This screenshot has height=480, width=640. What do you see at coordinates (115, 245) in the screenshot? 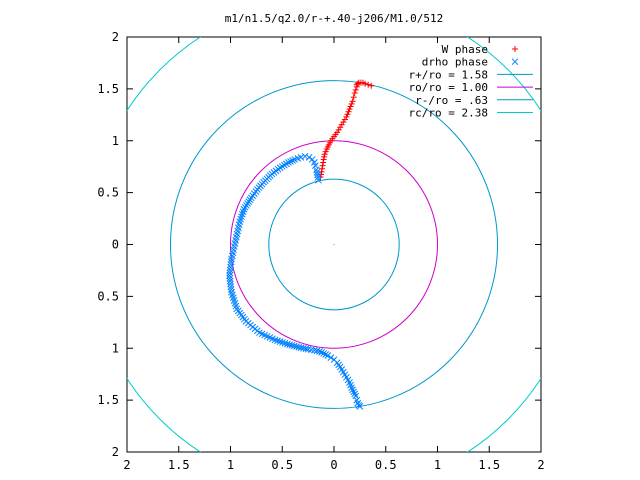
I see `y-tick-label: 0` at bounding box center [115, 245].